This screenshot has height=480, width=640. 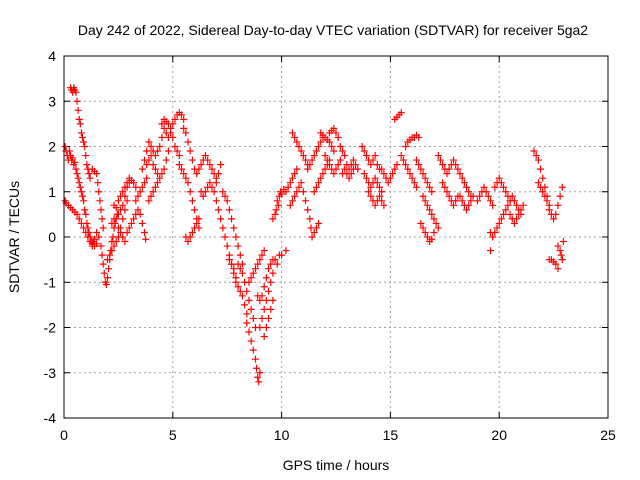 What do you see at coordinates (52, 237) in the screenshot?
I see `y-tick-label: 0` at bounding box center [52, 237].